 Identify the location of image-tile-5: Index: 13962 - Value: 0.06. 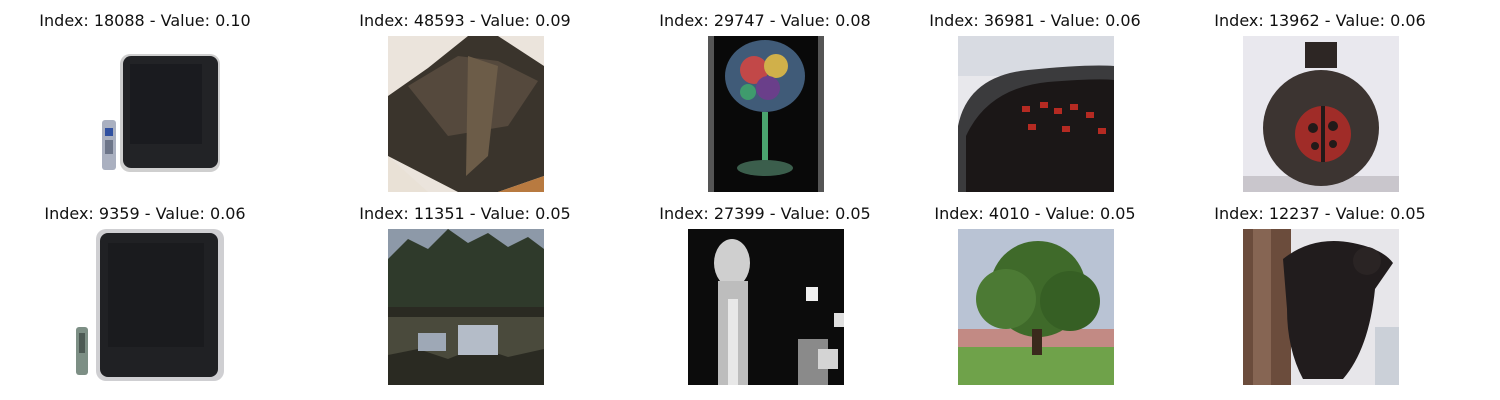
(1320, 96).